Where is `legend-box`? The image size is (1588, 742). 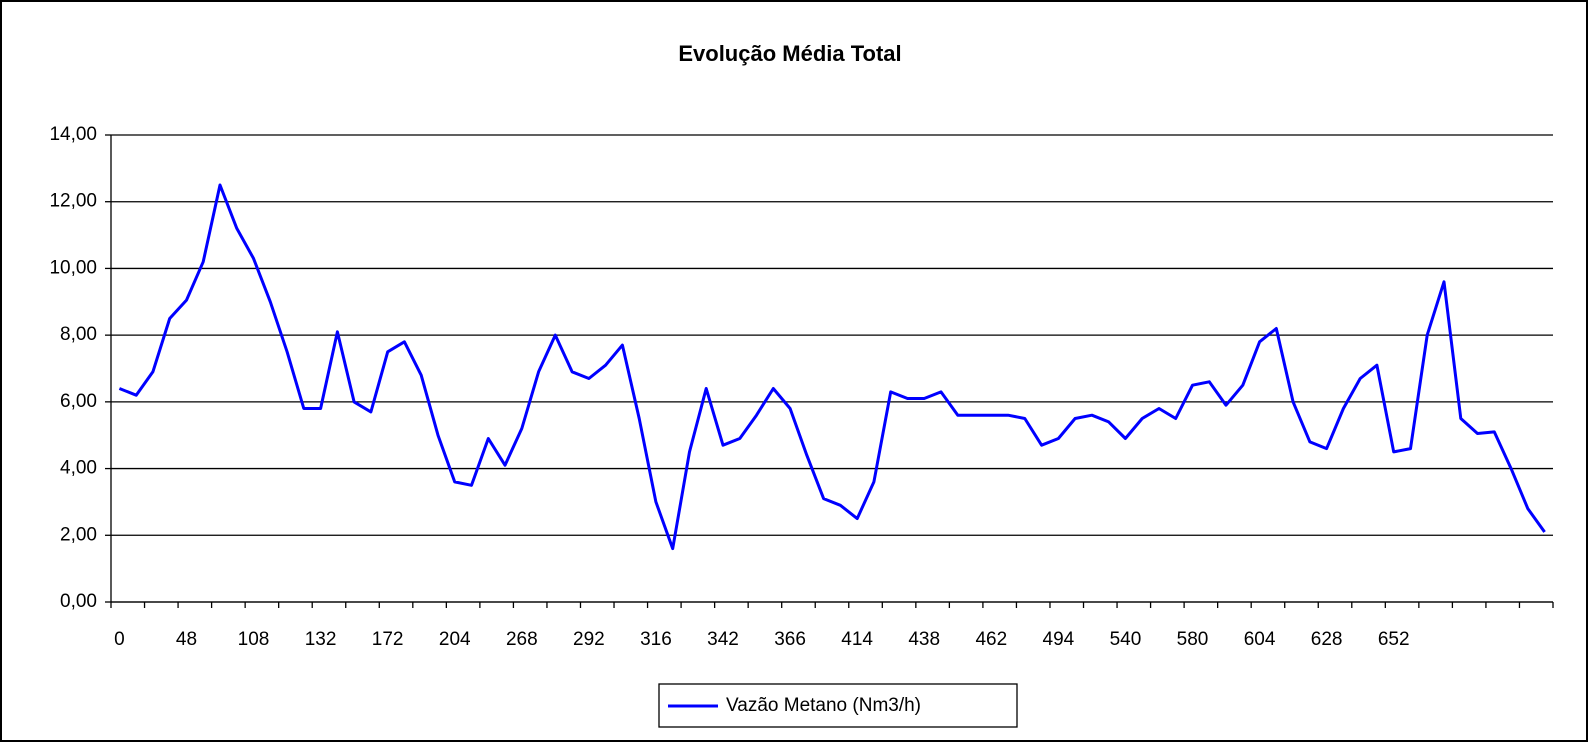 legend-box is located at coordinates (838, 705).